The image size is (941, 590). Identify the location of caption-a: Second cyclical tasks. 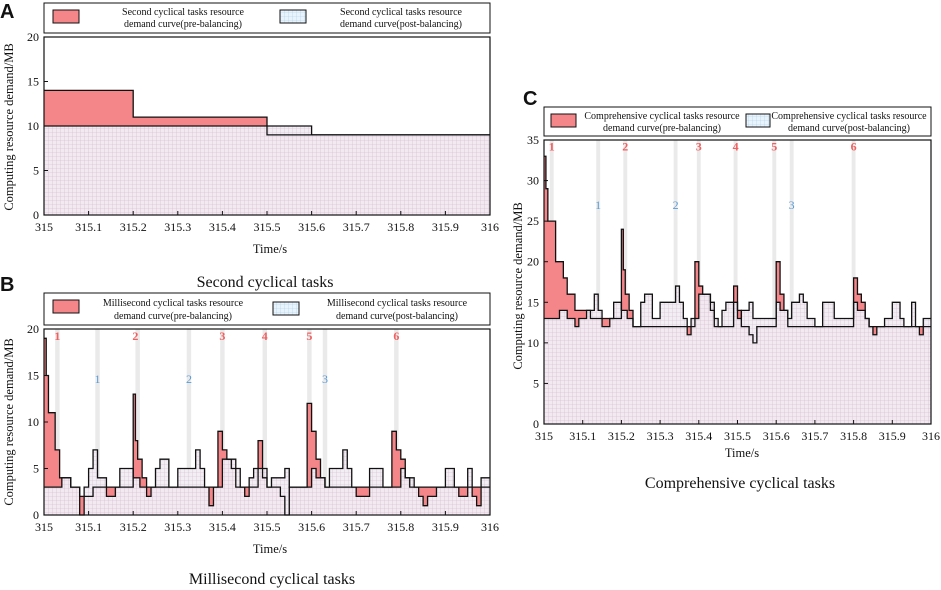
(265, 282).